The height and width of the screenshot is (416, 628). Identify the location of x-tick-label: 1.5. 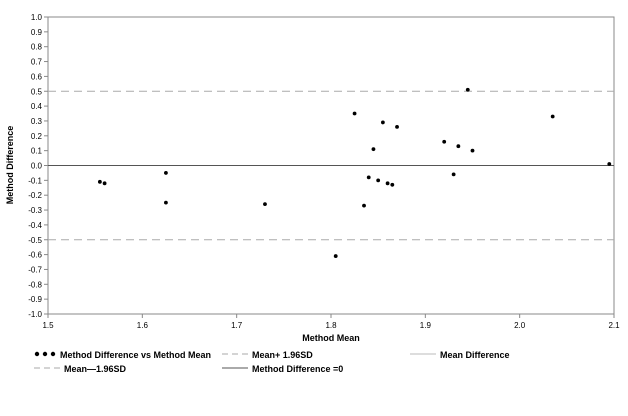
(48, 325).